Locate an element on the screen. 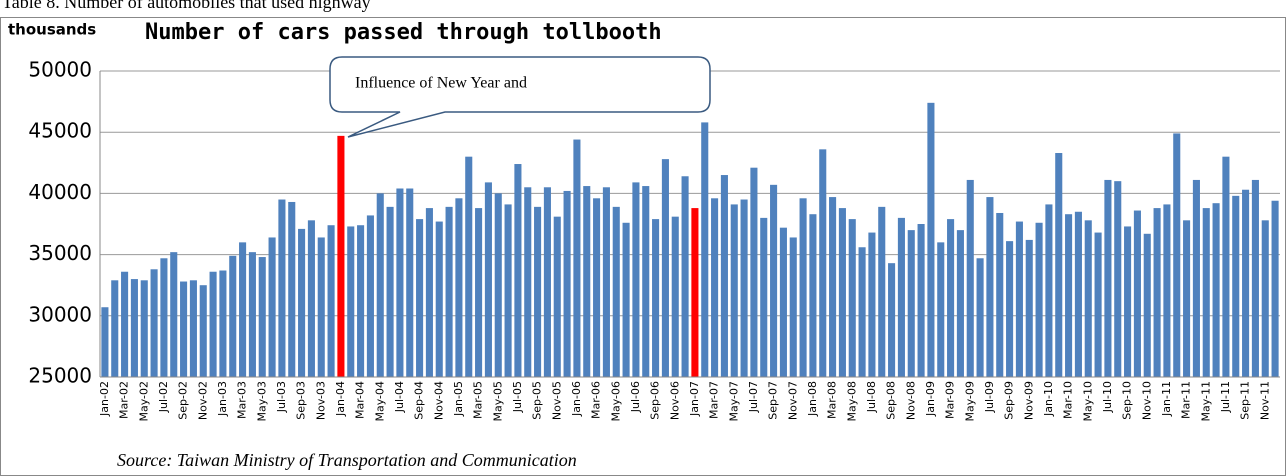 This screenshot has height=476, width=1286. x-tick-label: Sep-07 is located at coordinates (773, 400).